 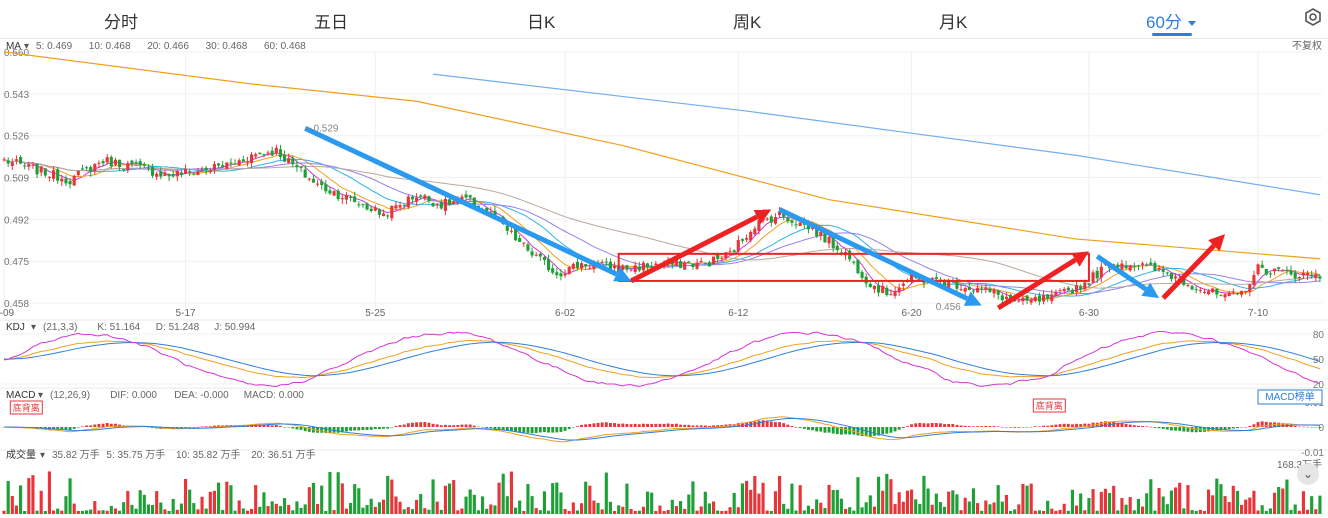 I want to click on settings-icon, so click(x=1313, y=17).